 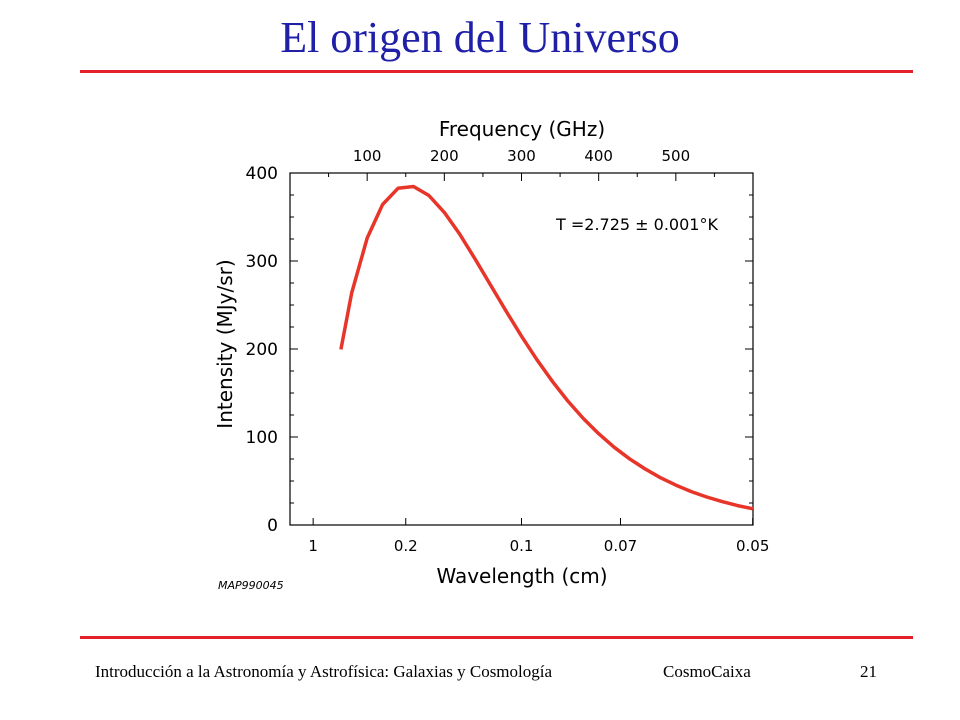 What do you see at coordinates (480, 37) in the screenshot?
I see `slide-title: El origen del Universo` at bounding box center [480, 37].